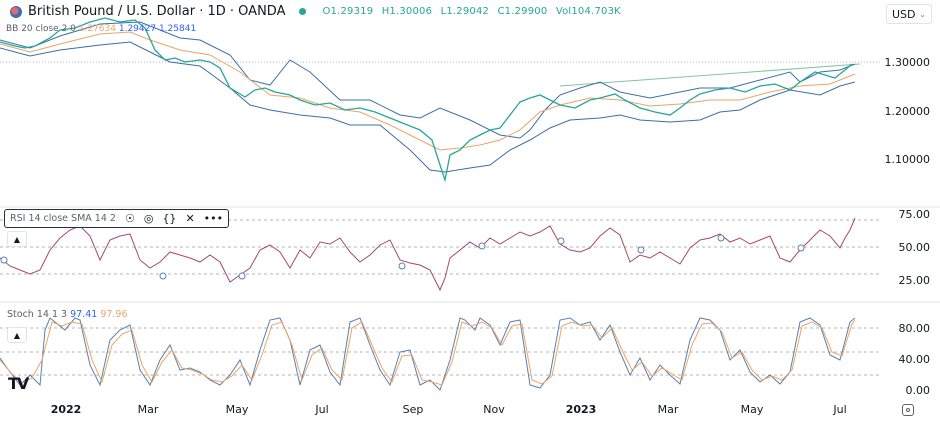 This screenshot has height=423, width=940. I want to click on bb-upper-value: 1.29427, so click(137, 29).